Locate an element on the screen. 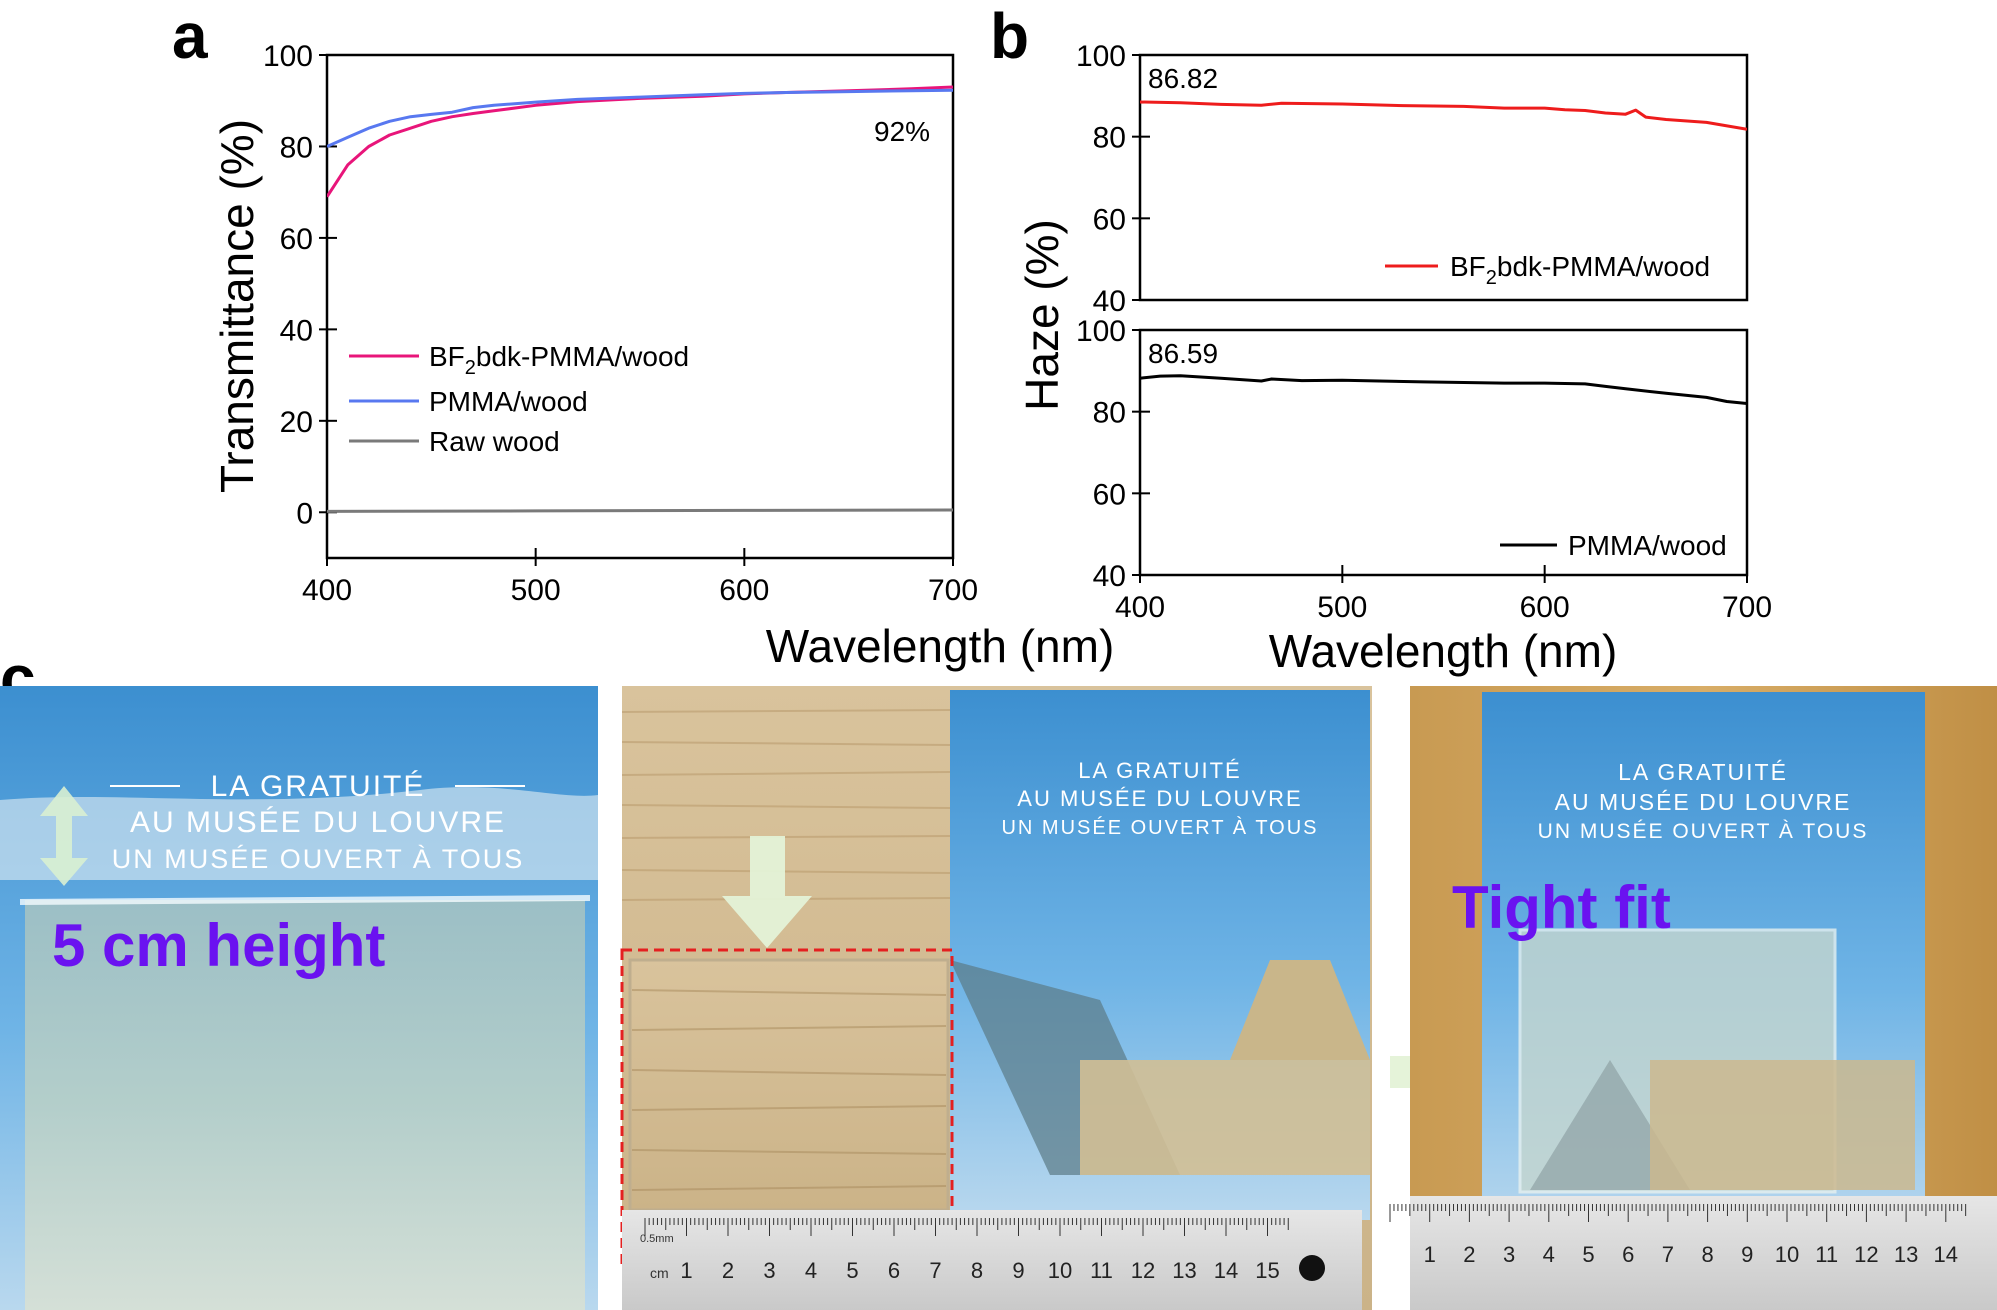 The width and height of the screenshot is (1997, 1310). chart-a-lines is located at coordinates (640, 299).